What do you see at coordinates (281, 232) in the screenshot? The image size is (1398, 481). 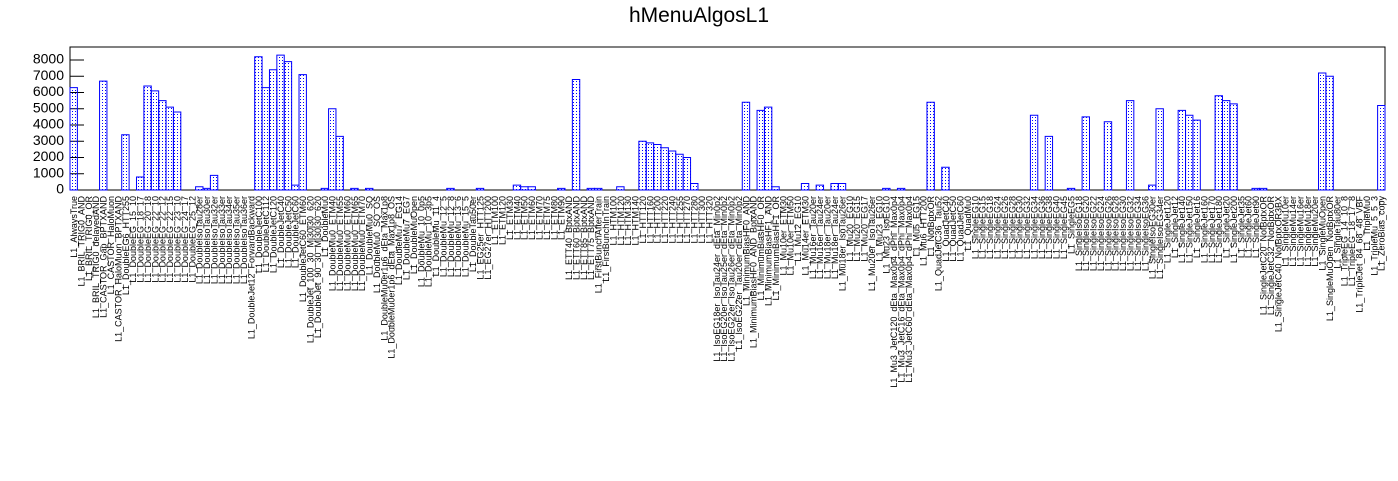 I see `x-tick-label: L1_DoubleJetC40` at bounding box center [281, 232].